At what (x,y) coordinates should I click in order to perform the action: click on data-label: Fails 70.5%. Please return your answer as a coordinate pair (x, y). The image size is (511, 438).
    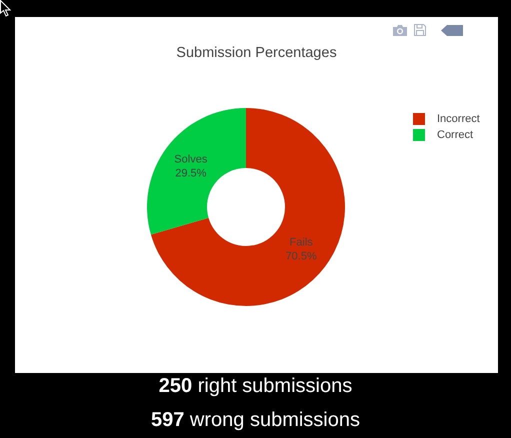
    Looking at the image, I should click on (301, 249).